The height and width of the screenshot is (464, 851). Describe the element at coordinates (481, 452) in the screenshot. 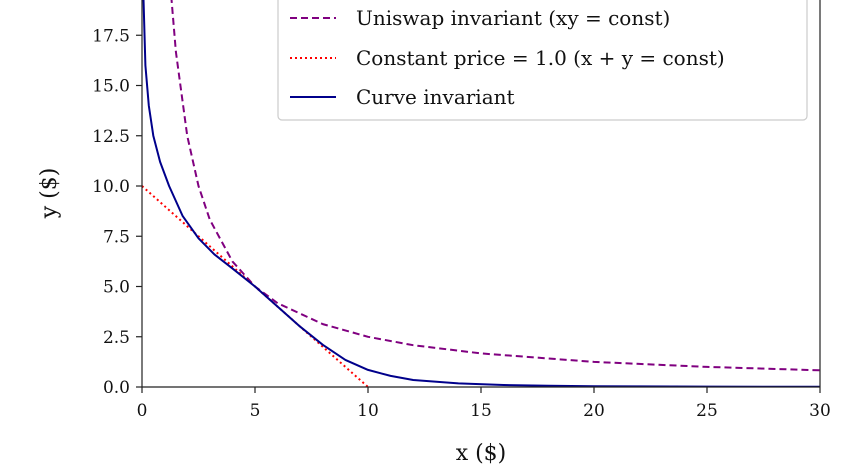

I see `x-axis-label: x ($)` at that location.